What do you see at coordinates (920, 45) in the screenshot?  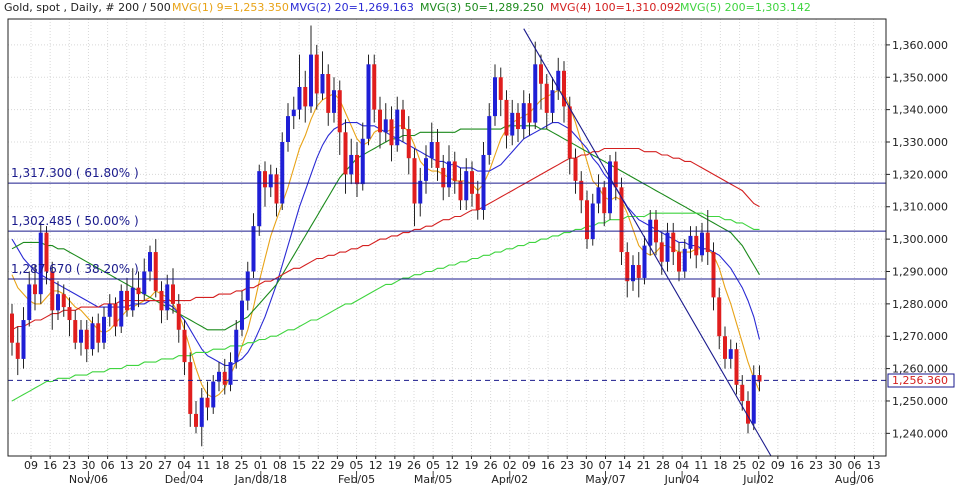 I see `y-tick-label: 1,360.000` at bounding box center [920, 45].